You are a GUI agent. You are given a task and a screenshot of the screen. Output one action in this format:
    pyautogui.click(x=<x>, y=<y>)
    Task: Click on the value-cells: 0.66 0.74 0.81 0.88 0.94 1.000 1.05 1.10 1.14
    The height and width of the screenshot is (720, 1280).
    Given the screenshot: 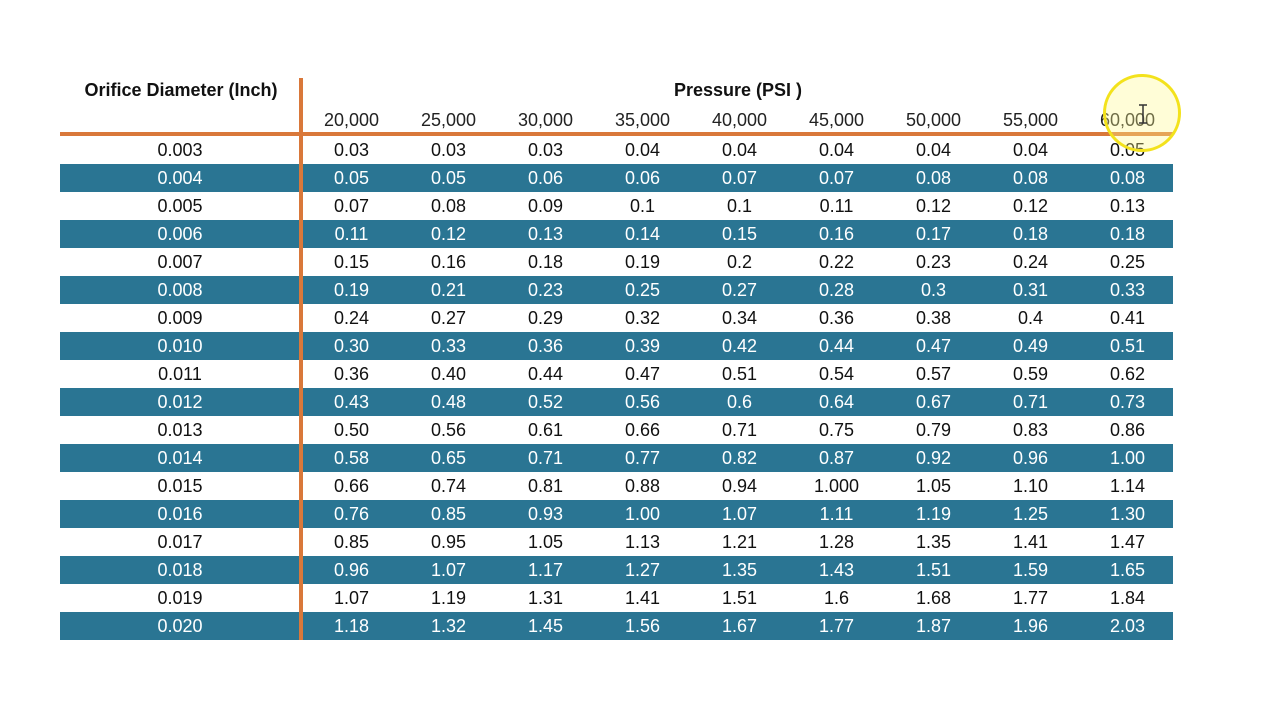 What is the action you would take?
    pyautogui.click(x=739, y=486)
    